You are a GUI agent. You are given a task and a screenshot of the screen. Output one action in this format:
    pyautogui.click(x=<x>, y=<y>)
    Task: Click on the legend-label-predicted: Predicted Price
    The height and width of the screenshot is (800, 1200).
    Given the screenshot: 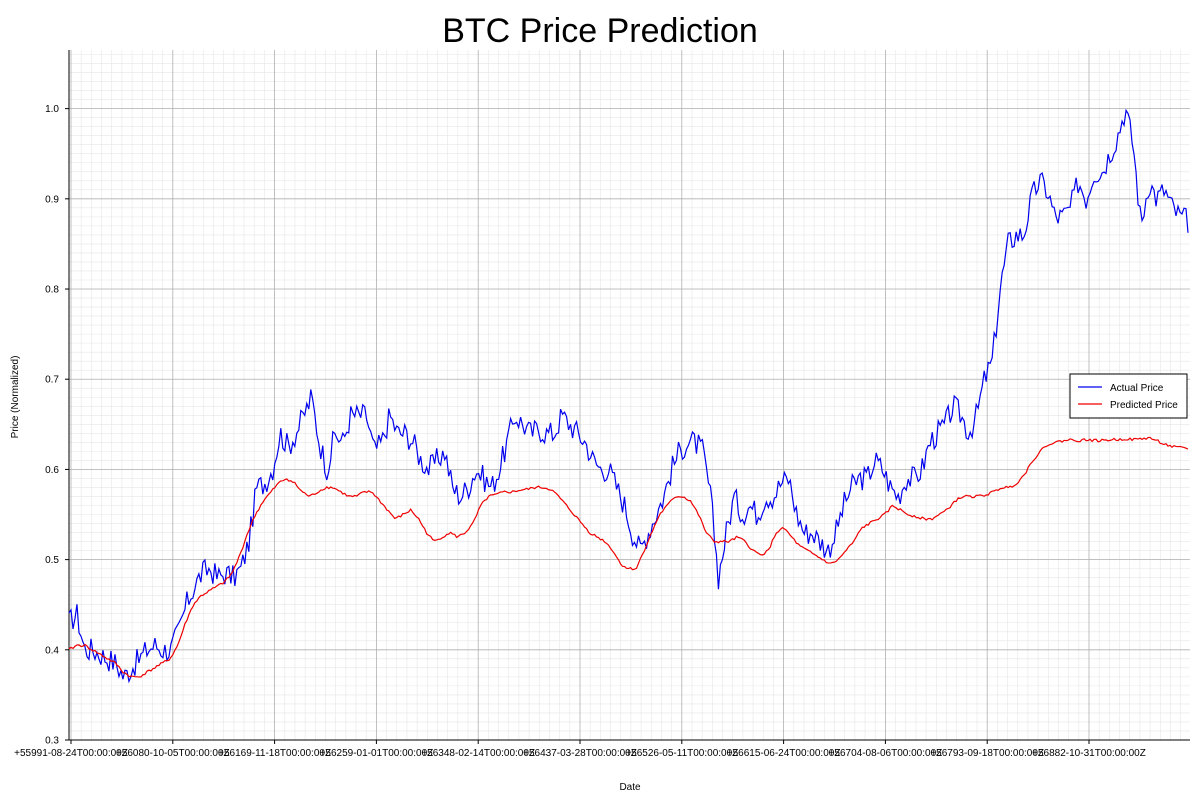 What is the action you would take?
    pyautogui.click(x=1144, y=405)
    